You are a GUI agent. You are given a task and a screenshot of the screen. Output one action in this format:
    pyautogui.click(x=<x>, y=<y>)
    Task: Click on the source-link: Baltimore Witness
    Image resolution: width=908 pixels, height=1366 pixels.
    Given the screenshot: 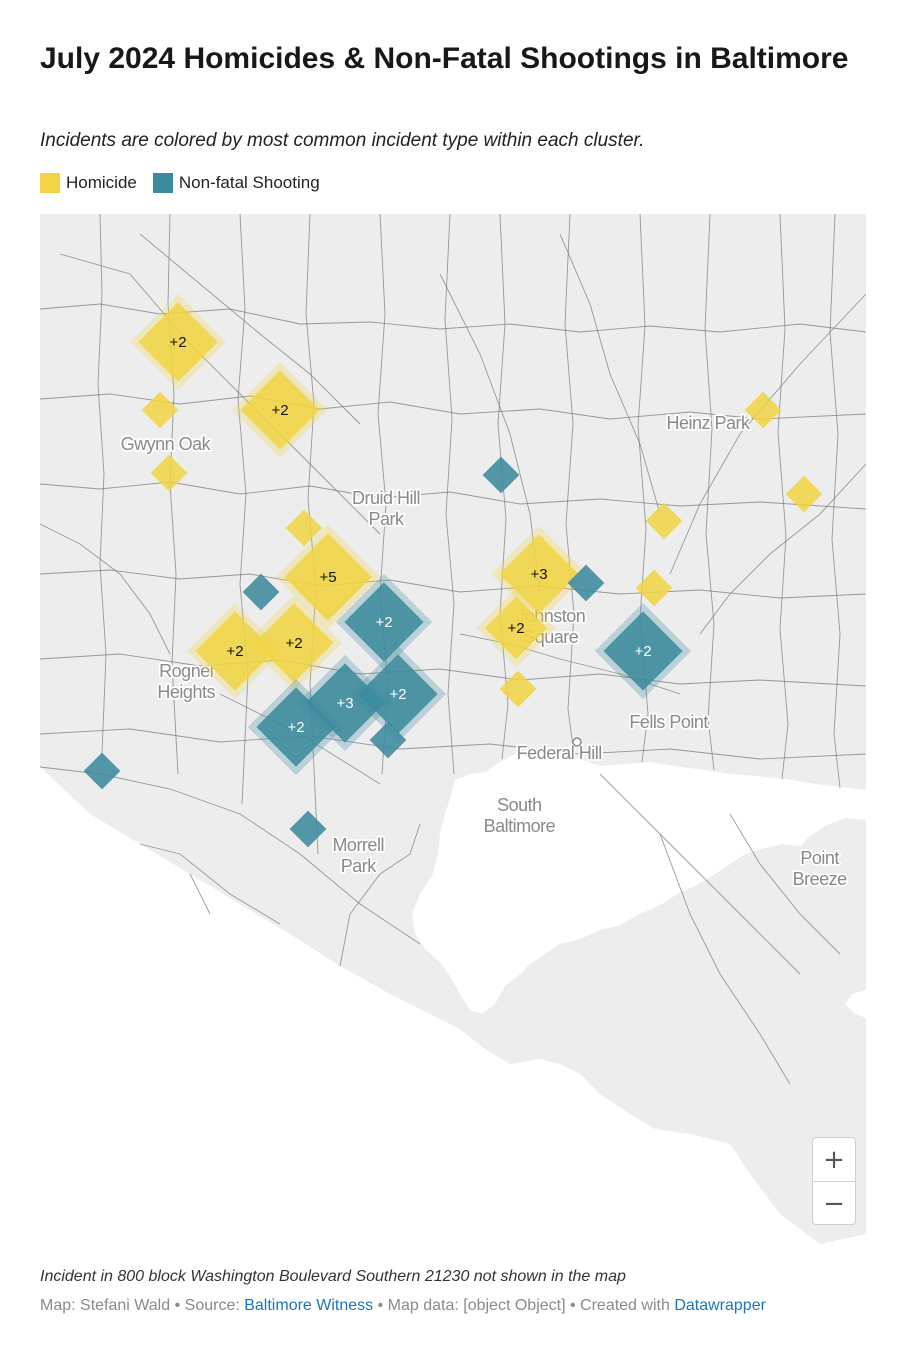 What is the action you would take?
    pyautogui.click(x=309, y=1305)
    